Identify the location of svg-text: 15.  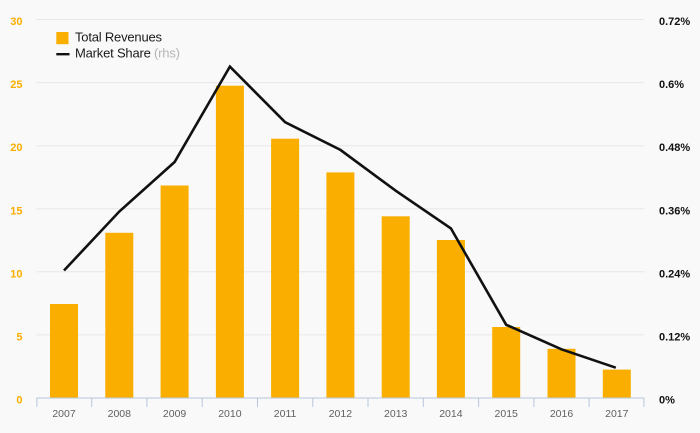
(16, 211).